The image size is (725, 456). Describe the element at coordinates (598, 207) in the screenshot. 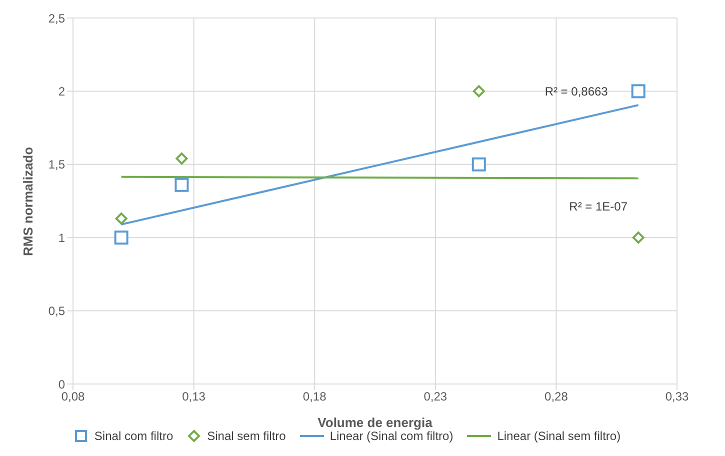

I see `annotation: R² = 1E-07` at that location.